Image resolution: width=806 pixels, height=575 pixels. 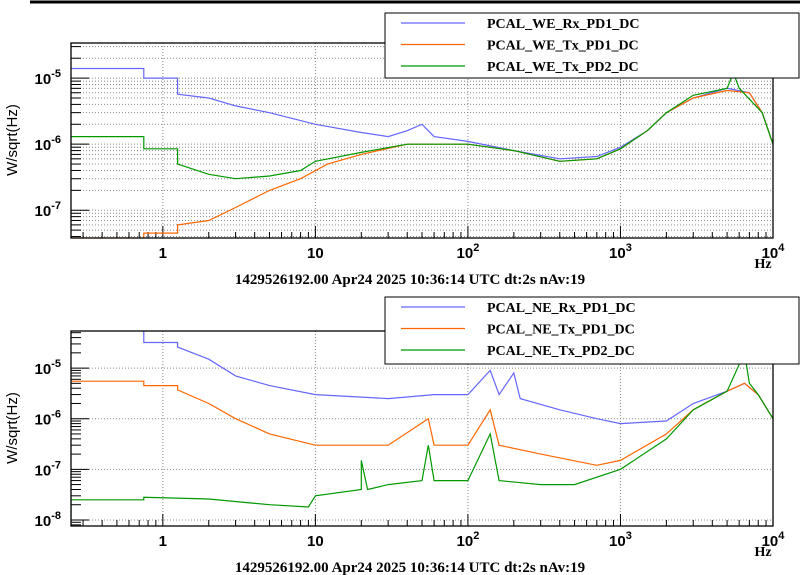 What do you see at coordinates (563, 67) in the screenshot?
I see `legend-label: PCAL_WE_Tx_PD2_DC` at bounding box center [563, 67].